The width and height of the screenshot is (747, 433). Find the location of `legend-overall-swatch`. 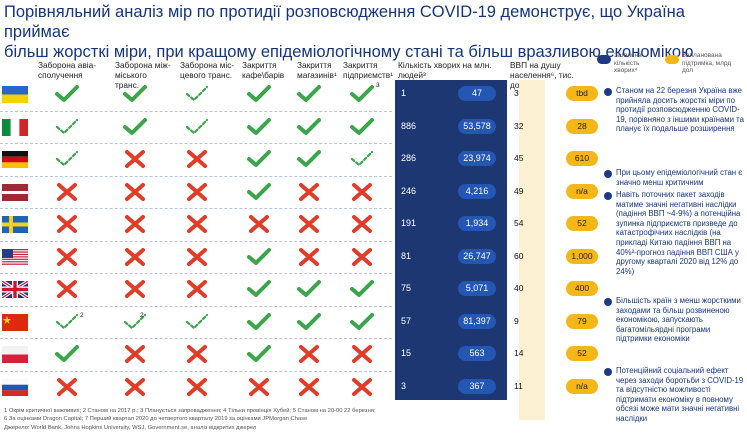

legend-overall-swatch is located at coordinates (604, 59).